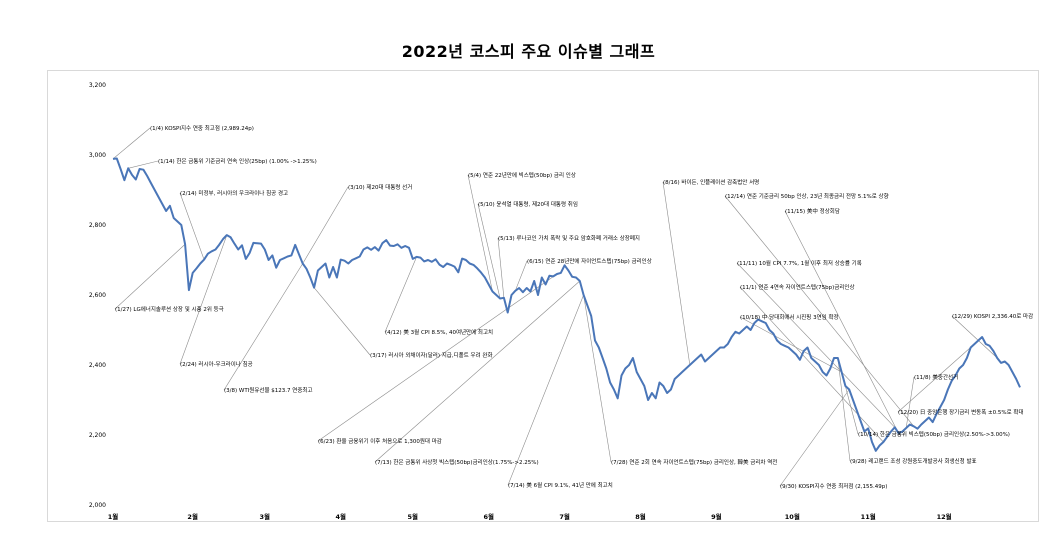  Describe the element at coordinates (268, 390) in the screenshot. I see `annotation-label: (3/8) WTI원유선물 $123.7 연중최고` at that location.